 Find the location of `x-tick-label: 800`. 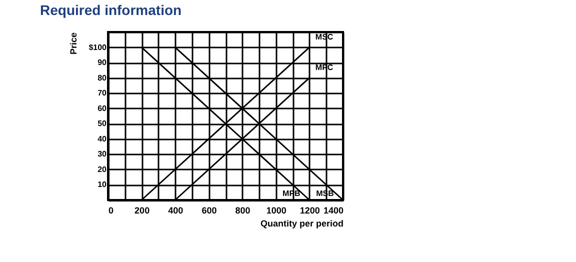

x-tick-label: 800 is located at coordinates (242, 211).